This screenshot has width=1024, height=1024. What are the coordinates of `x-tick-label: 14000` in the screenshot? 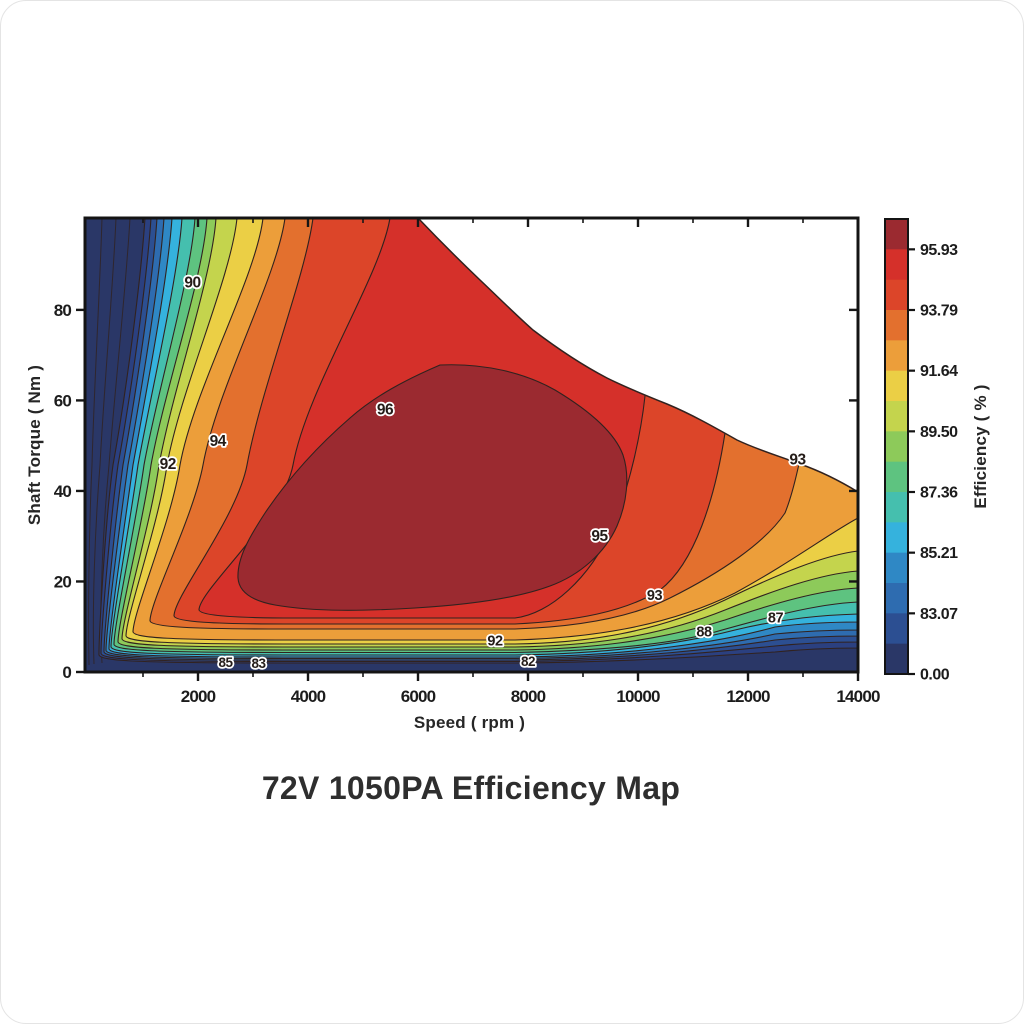 It's located at (858, 696).